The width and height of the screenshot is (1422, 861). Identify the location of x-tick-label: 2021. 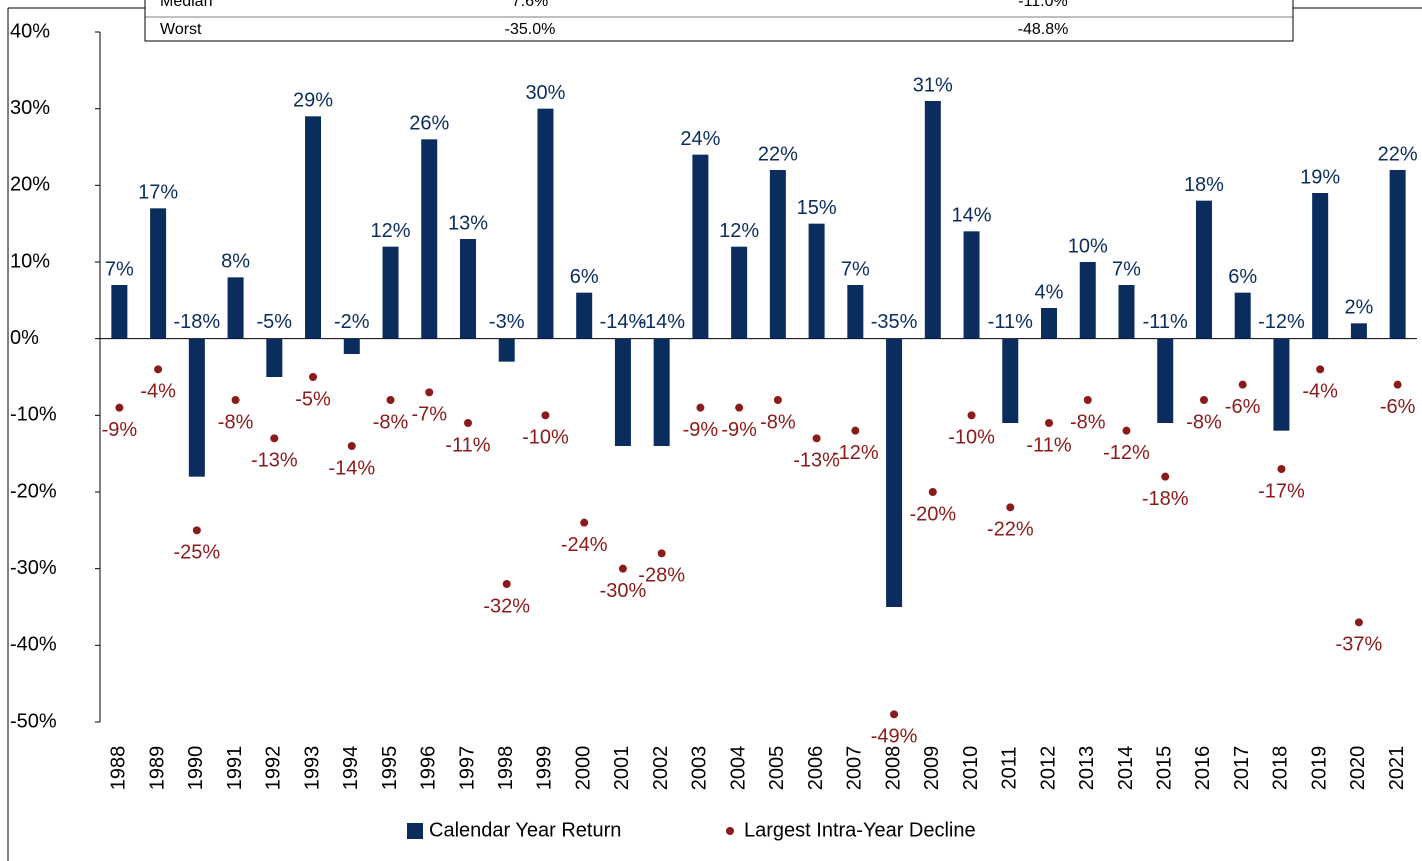
(1397, 768).